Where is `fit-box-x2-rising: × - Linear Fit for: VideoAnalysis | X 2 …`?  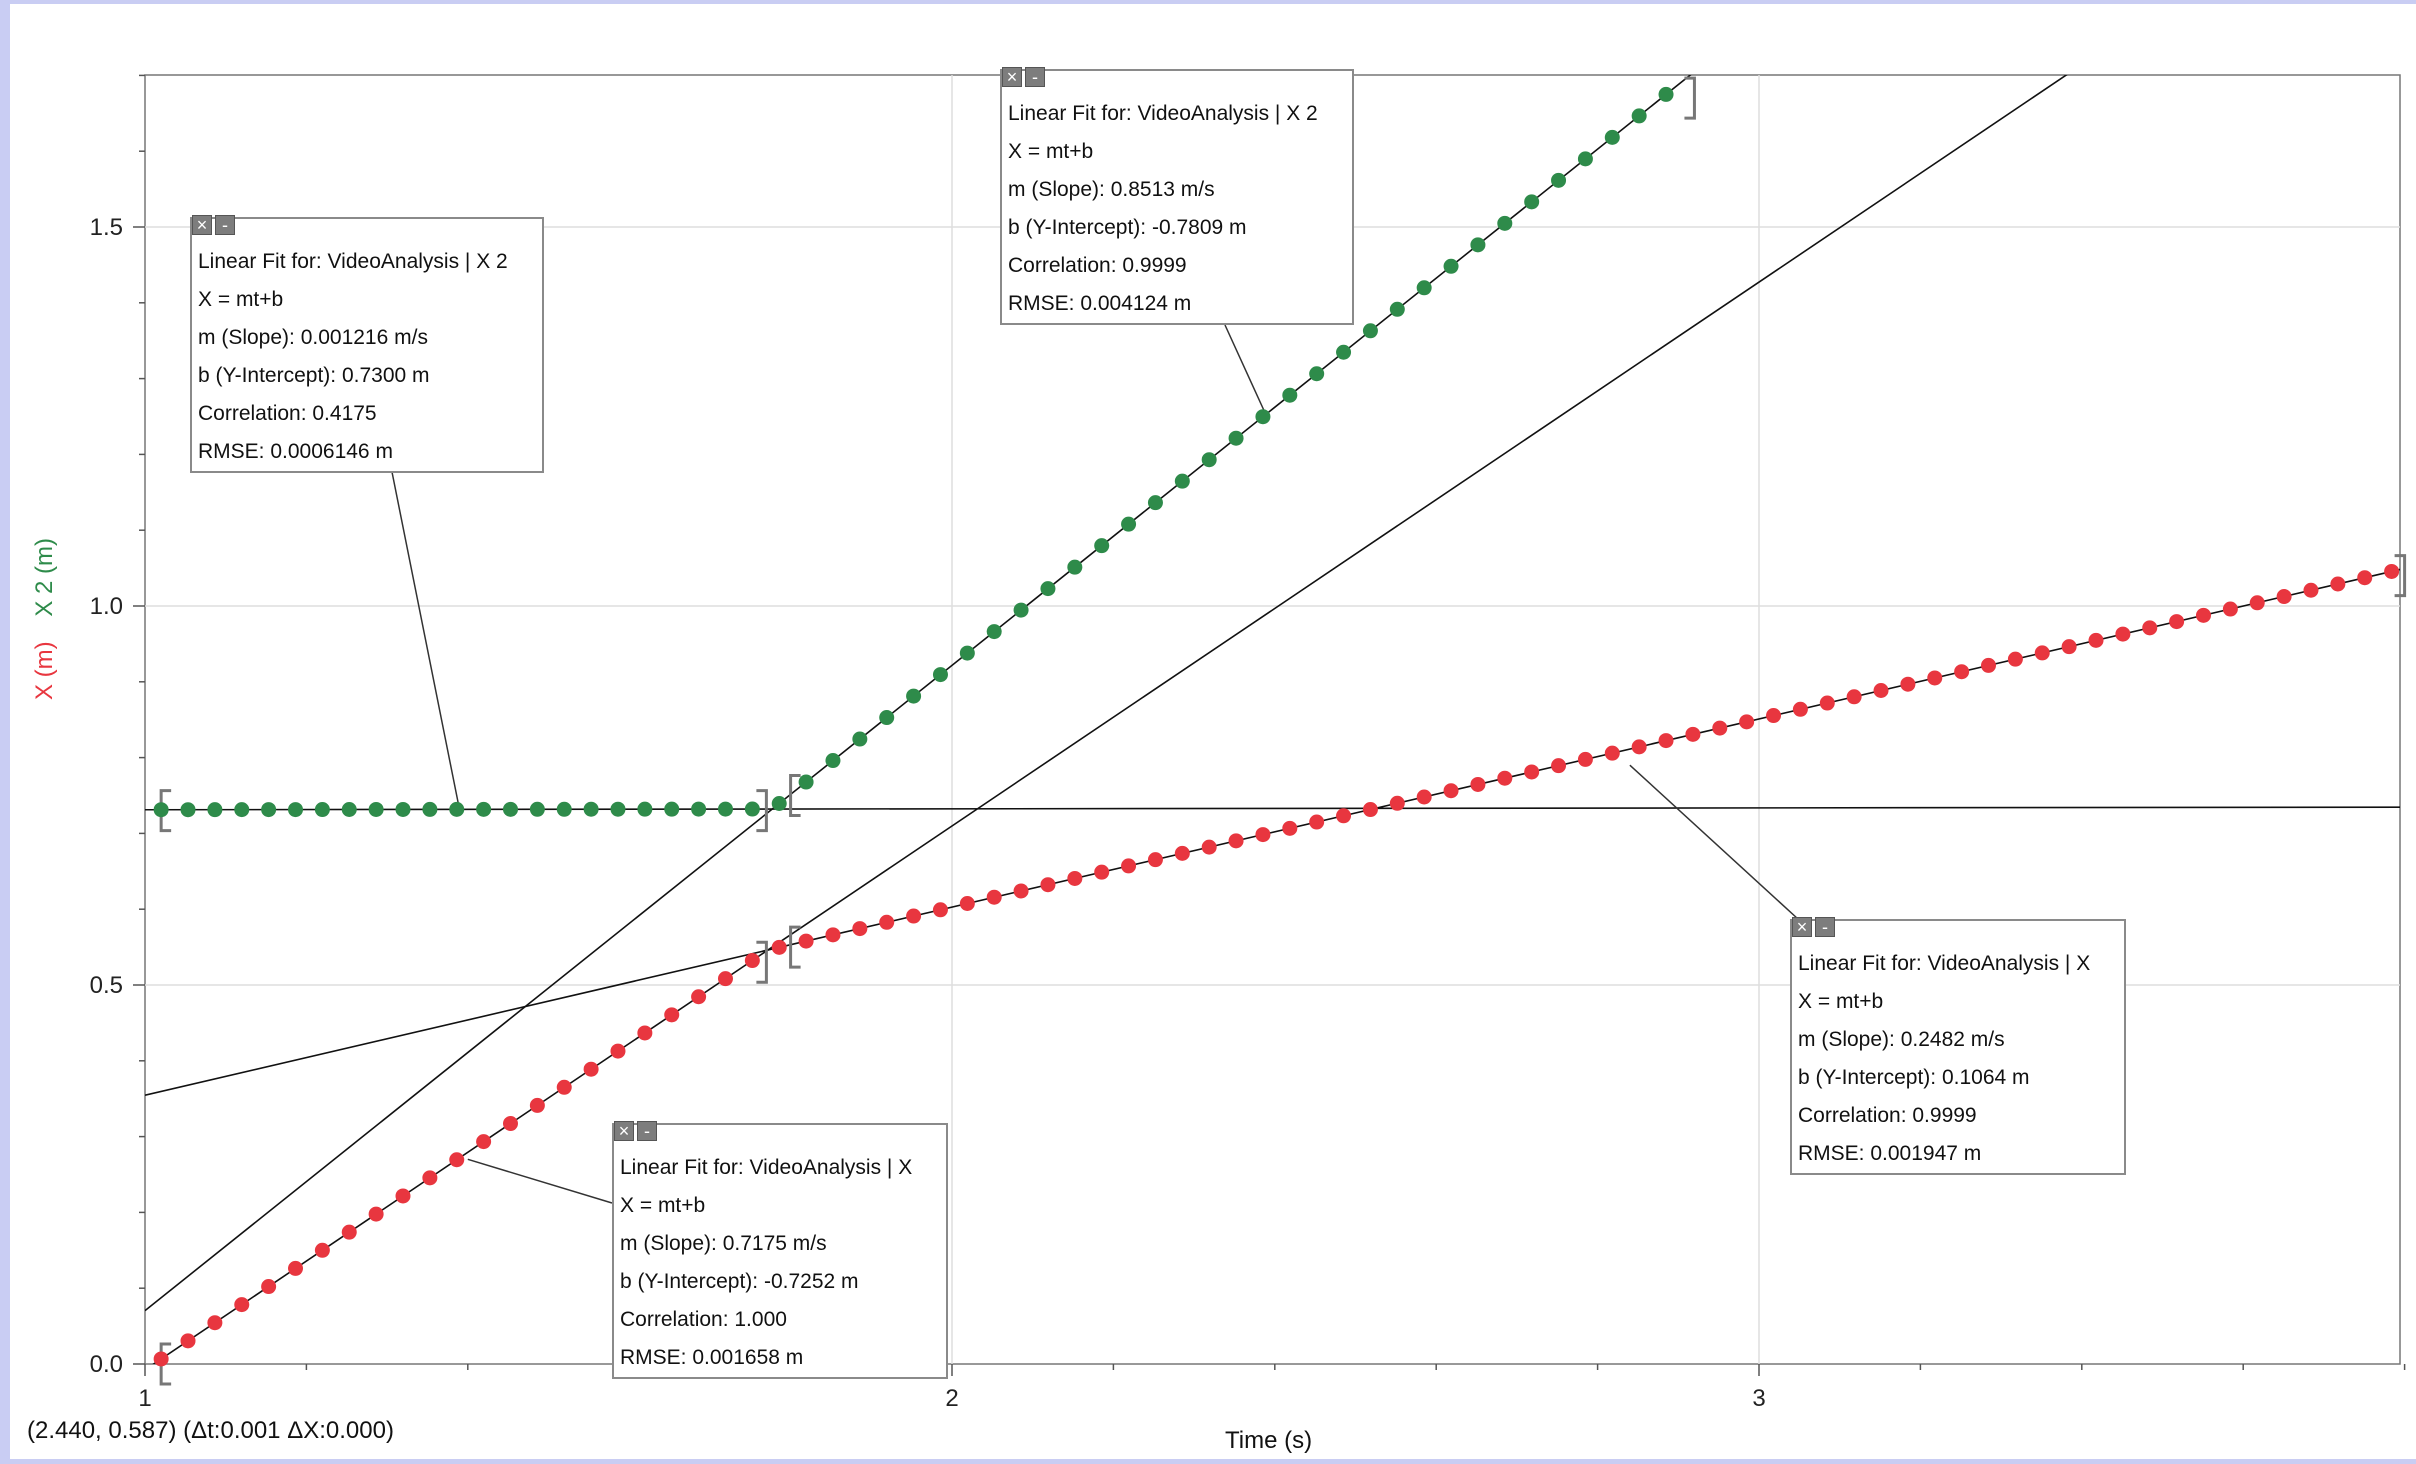
fit-box-x2-rising: × - Linear Fit for: VideoAnalysis | X 2 … is located at coordinates (1177, 196).